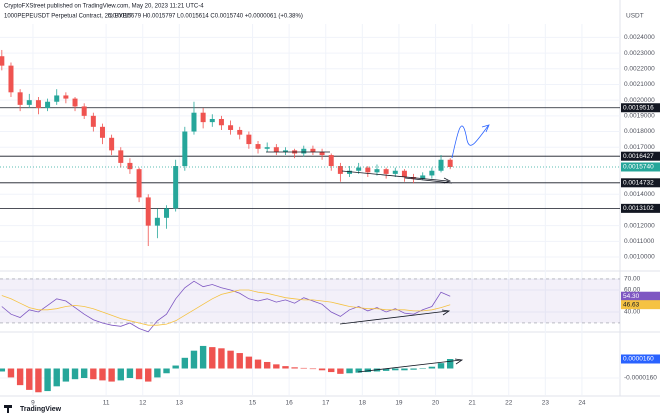  What do you see at coordinates (632, 279) in the screenshot?
I see `y-tick-label: 70.00` at bounding box center [632, 279].